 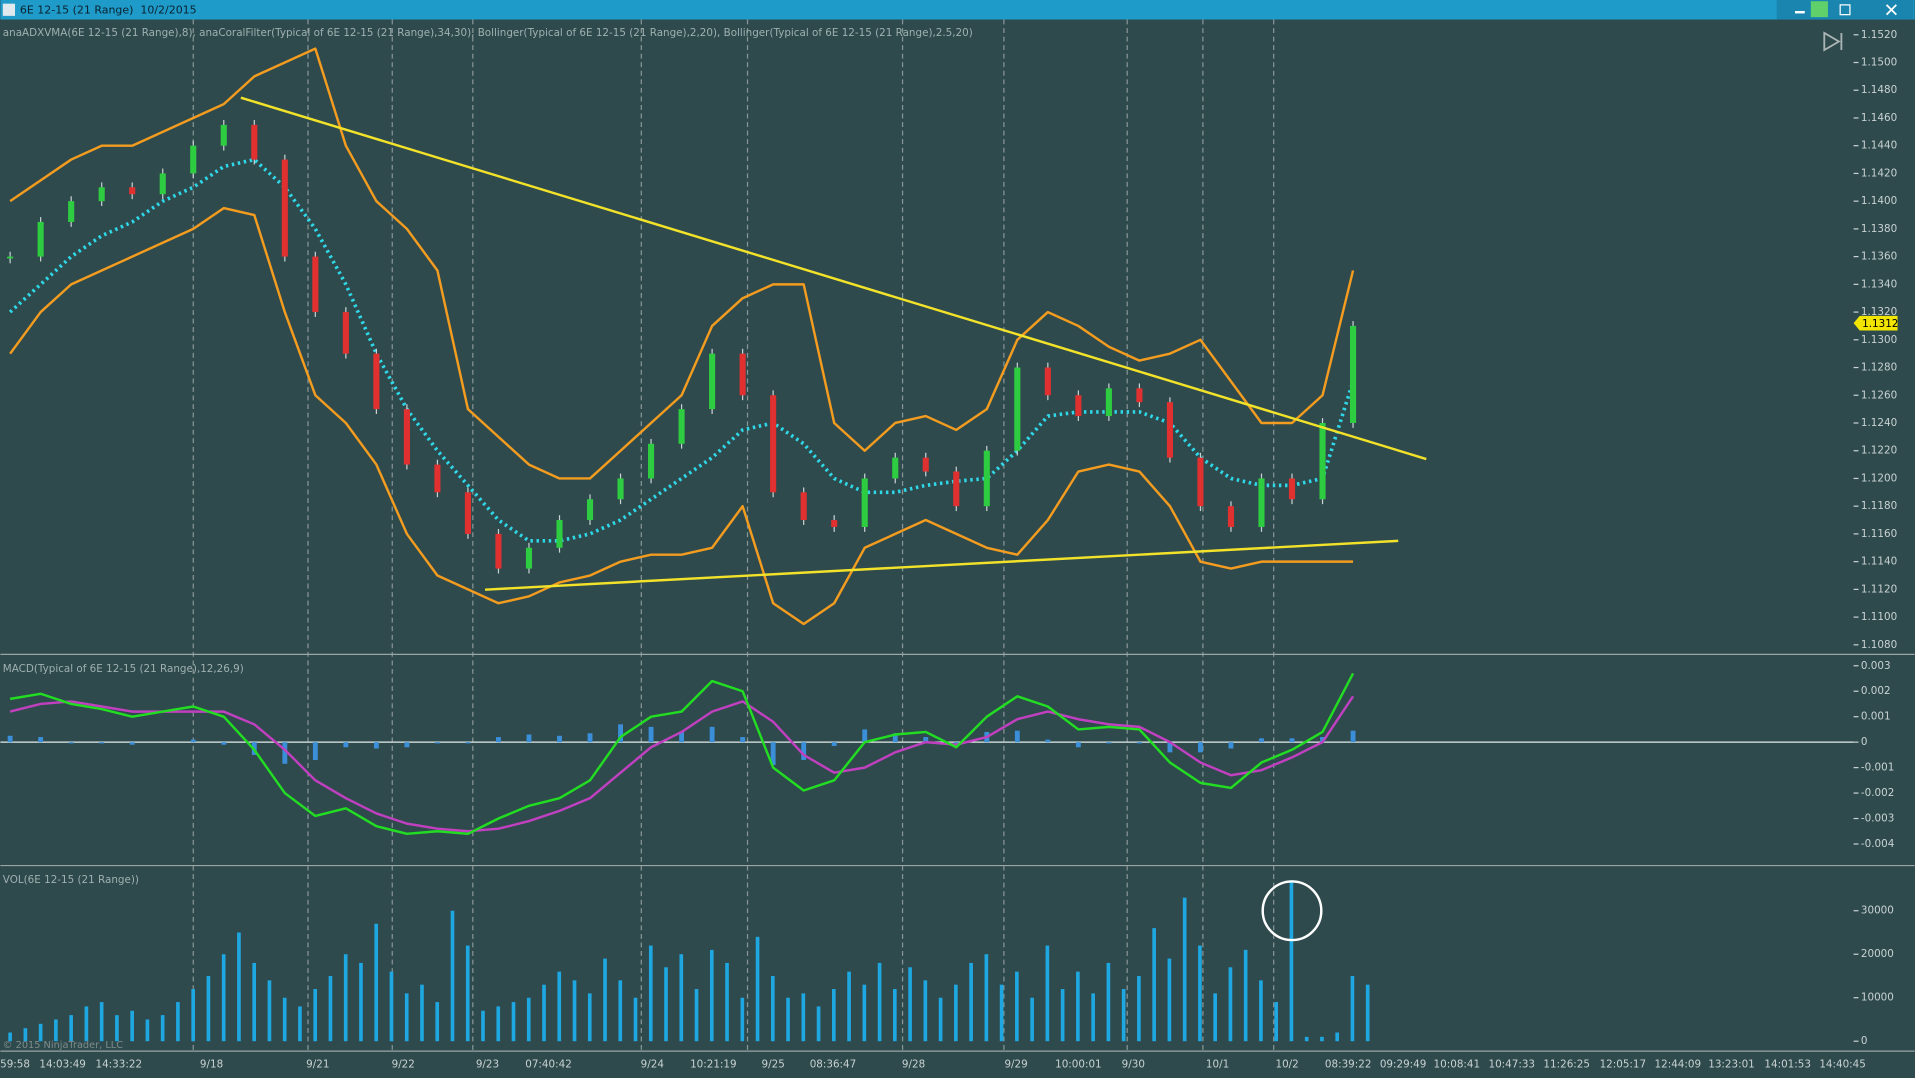 What do you see at coordinates (1799, 12) in the screenshot?
I see `minimize-button` at bounding box center [1799, 12].